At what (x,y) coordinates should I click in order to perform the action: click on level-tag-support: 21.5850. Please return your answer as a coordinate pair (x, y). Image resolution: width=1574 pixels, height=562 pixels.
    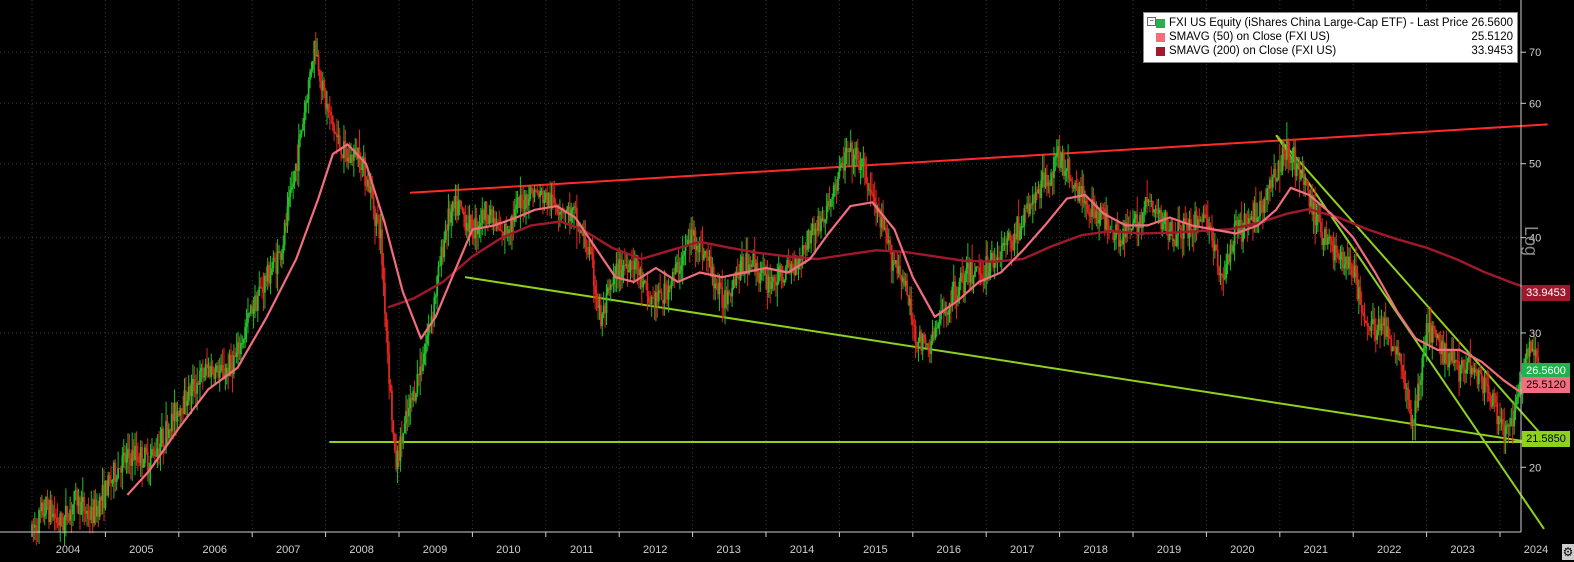
    Looking at the image, I should click on (1546, 439).